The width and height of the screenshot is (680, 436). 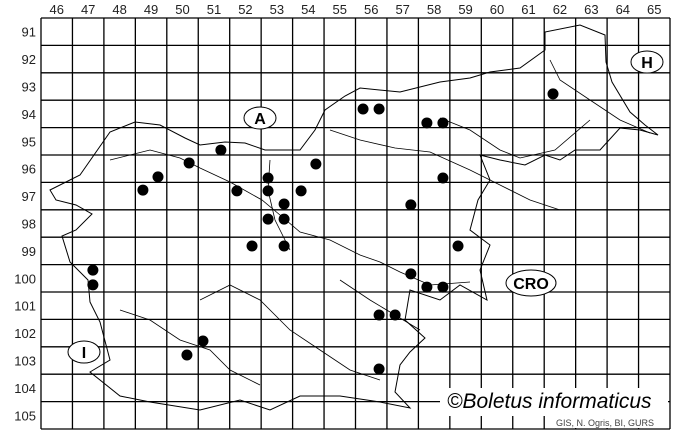 What do you see at coordinates (605, 423) in the screenshot?
I see `source-credit: GIS, N. Ogris, BI, GURS` at bounding box center [605, 423].